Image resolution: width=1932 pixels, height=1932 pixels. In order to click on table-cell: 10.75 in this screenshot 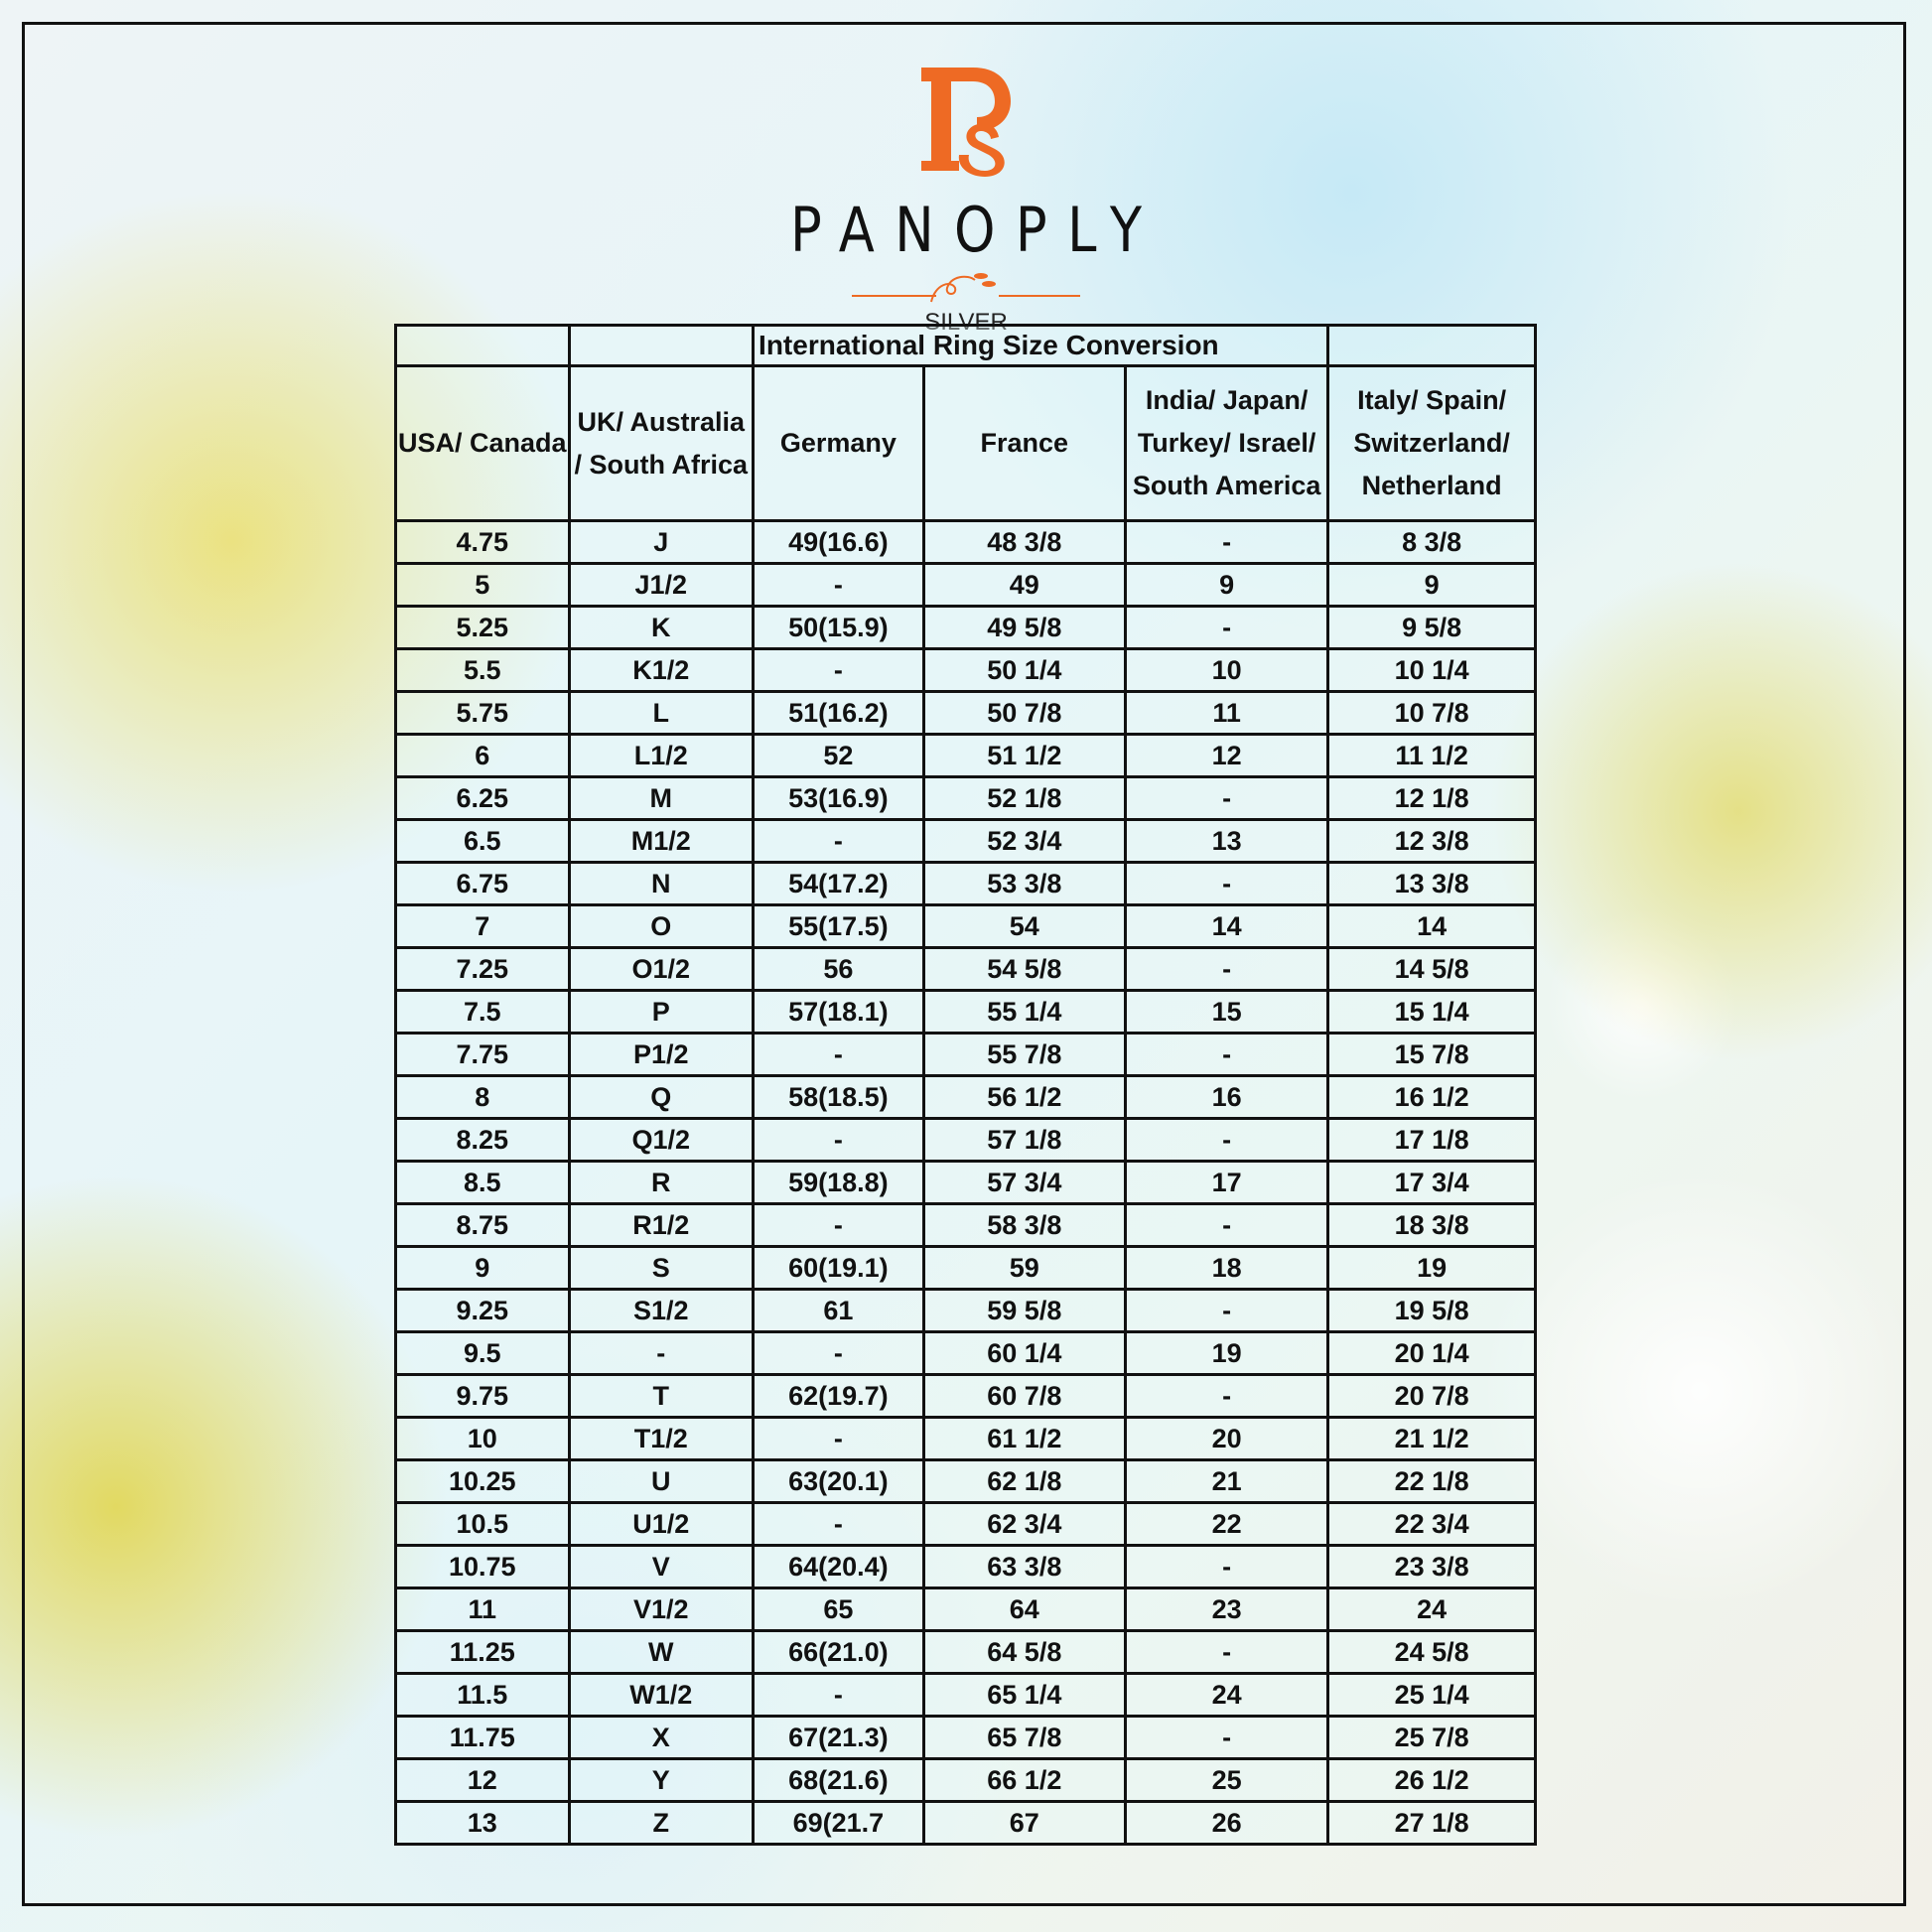, I will do `click(483, 1566)`.